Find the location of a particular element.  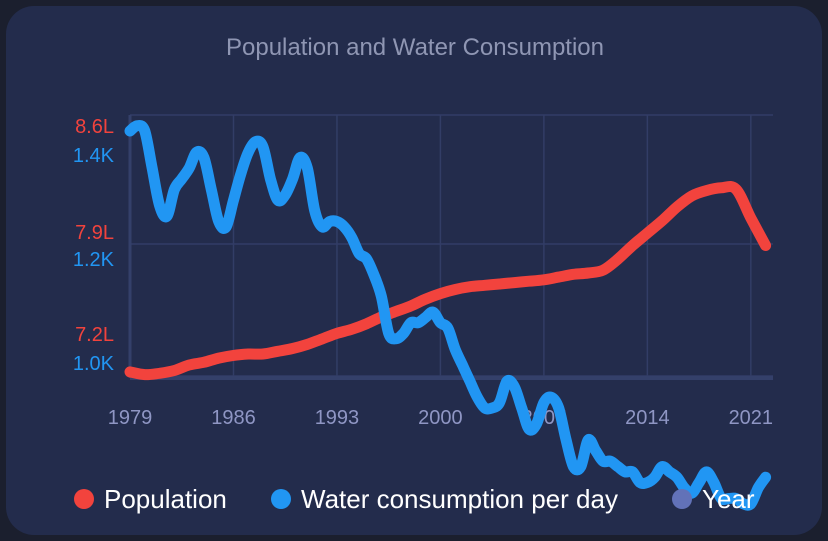

population-tick-label-1: 7.9L is located at coordinates (94, 233).